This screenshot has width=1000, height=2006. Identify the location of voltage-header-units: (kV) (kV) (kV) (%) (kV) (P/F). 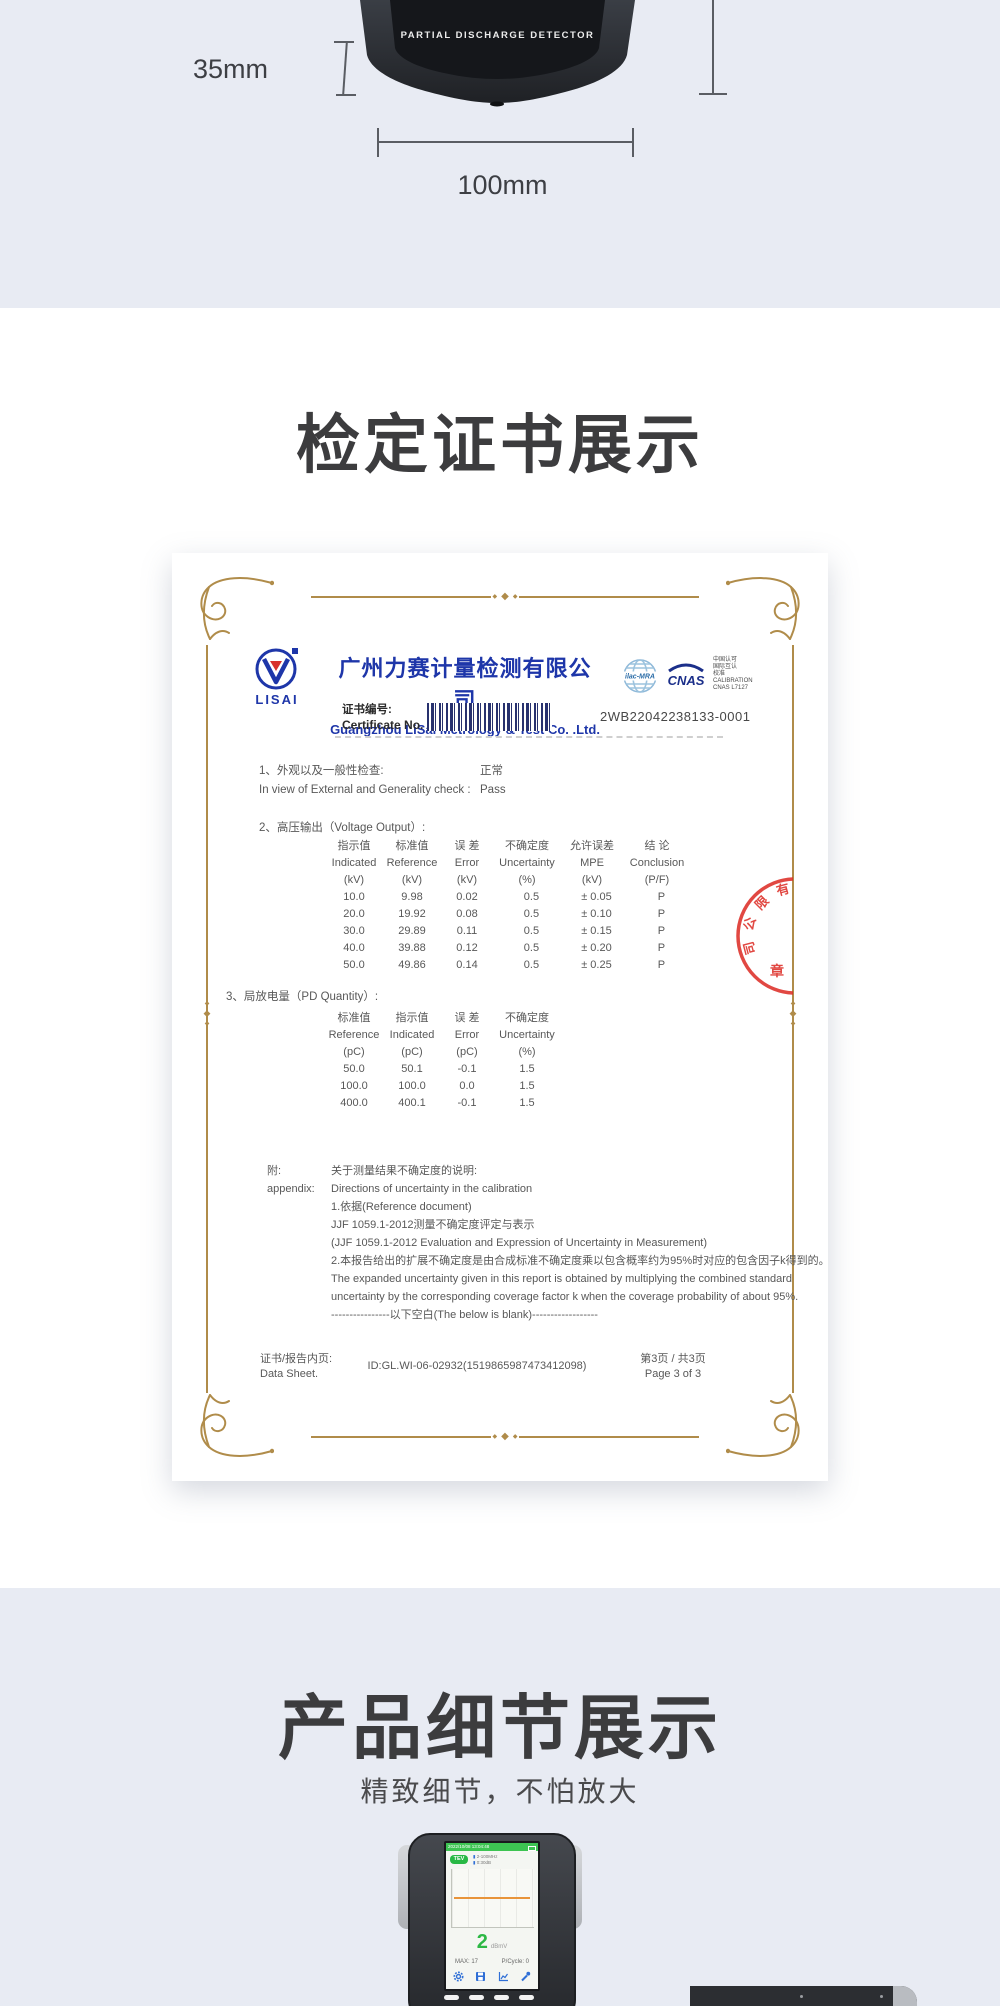
(506, 880).